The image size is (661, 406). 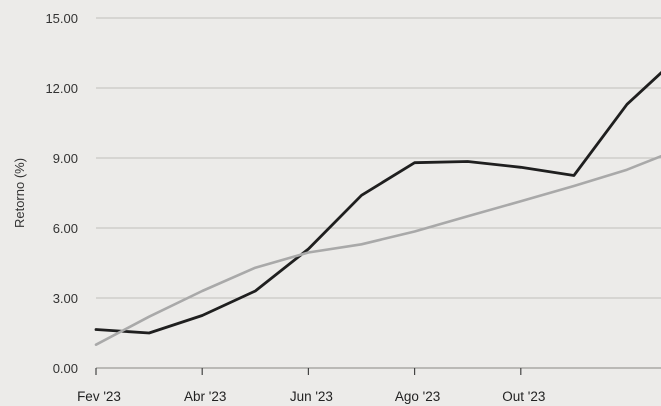 I want to click on y-tick-label: 6.00, so click(x=65, y=228).